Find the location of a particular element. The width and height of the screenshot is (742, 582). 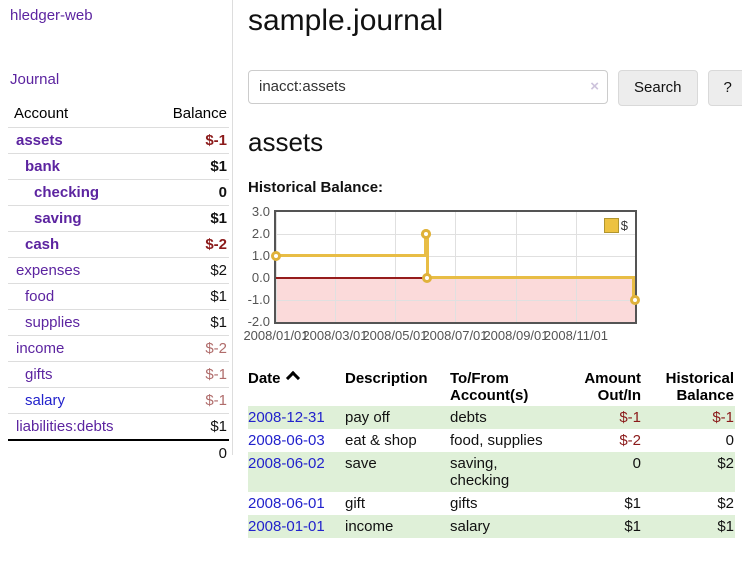

register-date-cell: 2008-01-01 is located at coordinates (296, 526).